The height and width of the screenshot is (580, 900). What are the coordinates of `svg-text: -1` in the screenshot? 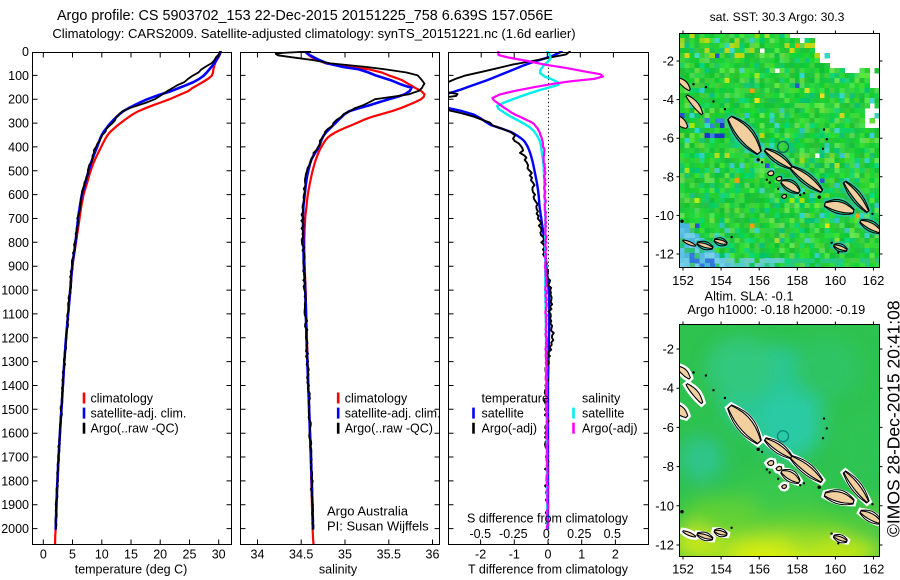 It's located at (514, 555).